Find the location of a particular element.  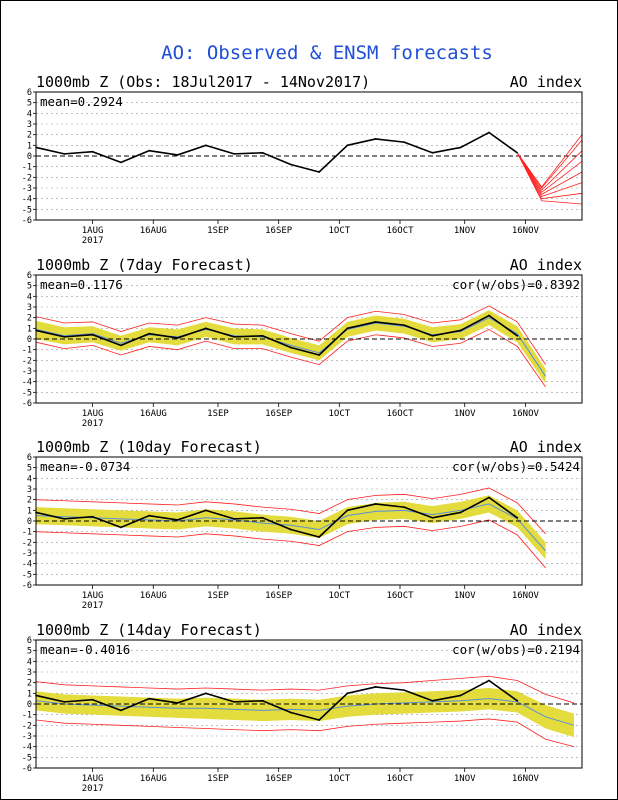

panel-title: 1000mb Z (14day Forecast) is located at coordinates (149, 630).